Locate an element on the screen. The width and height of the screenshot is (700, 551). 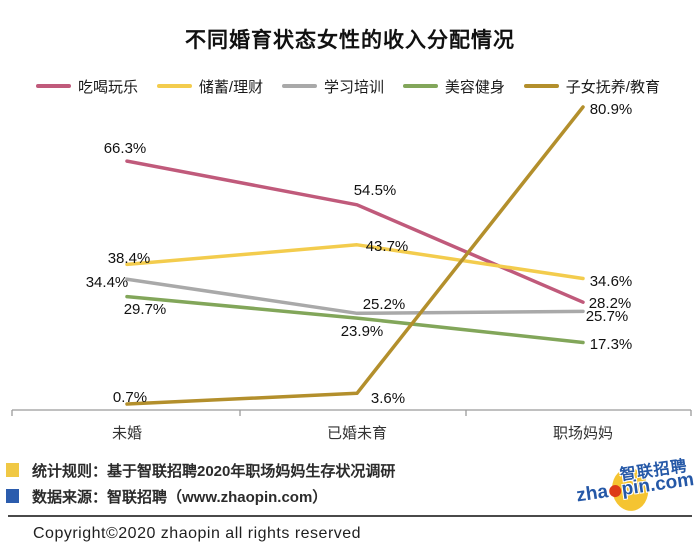
value-label-series1-pt2: 34.6% is located at coordinates (611, 281).